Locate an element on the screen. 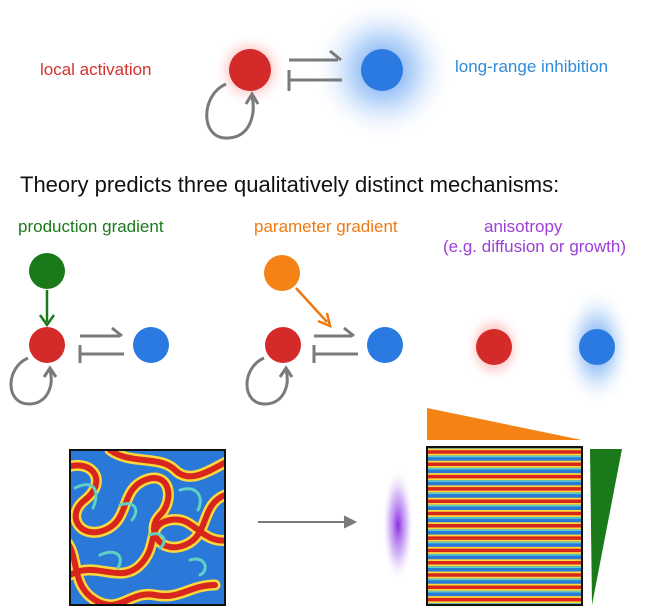 This screenshot has height=609, width=658. anisotropy-subtitle: (e.g. diffusion or growth) is located at coordinates (534, 246).